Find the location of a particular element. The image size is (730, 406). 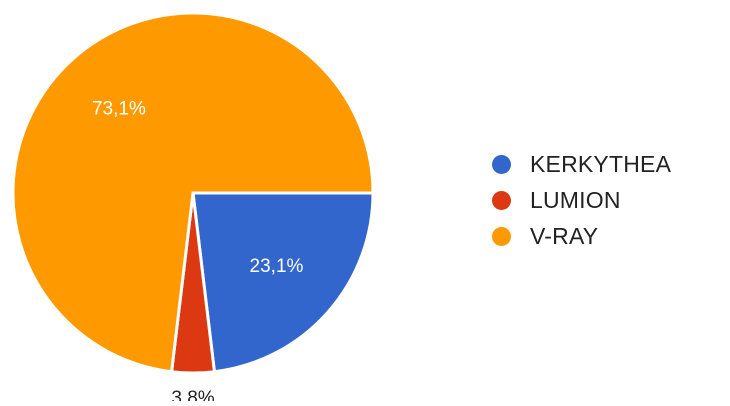

legend-item-v-ray: V-RAY is located at coordinates (581, 236).